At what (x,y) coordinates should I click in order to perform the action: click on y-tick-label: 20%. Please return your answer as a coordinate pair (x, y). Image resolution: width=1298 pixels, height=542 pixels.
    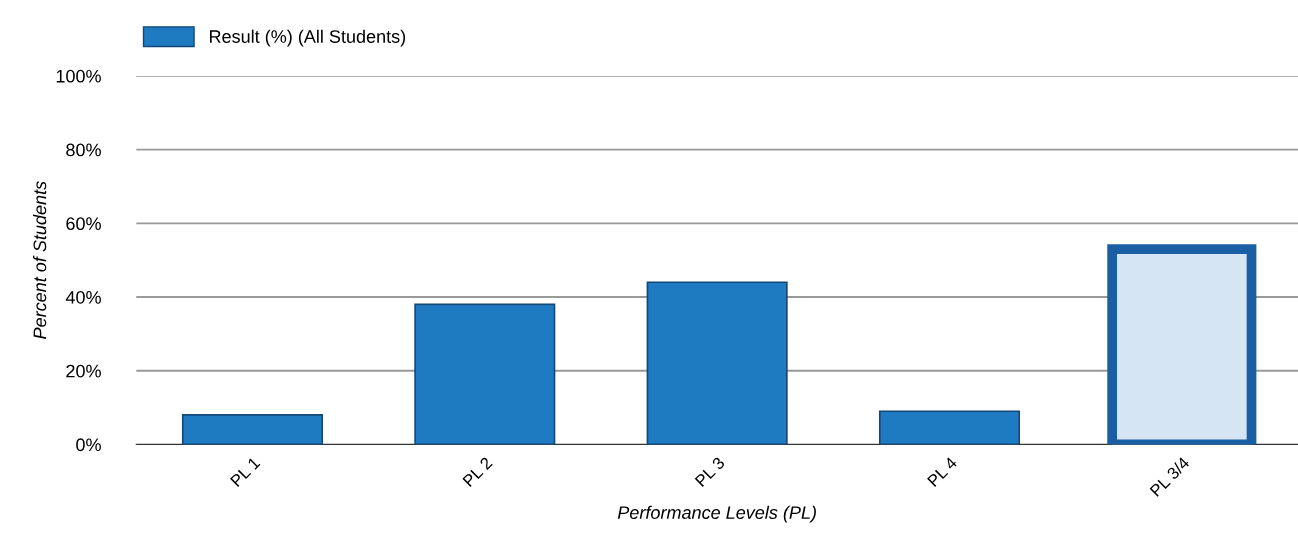
    Looking at the image, I should click on (83, 371).